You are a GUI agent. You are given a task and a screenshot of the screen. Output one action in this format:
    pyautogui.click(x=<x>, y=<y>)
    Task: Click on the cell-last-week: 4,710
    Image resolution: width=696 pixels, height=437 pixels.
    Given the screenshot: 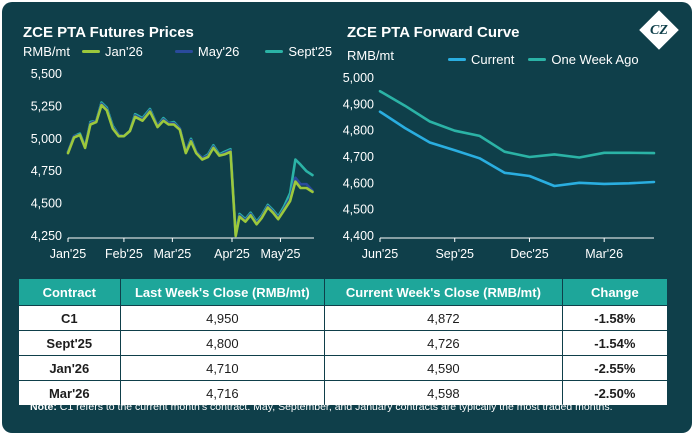 What is the action you would take?
    pyautogui.click(x=222, y=368)
    